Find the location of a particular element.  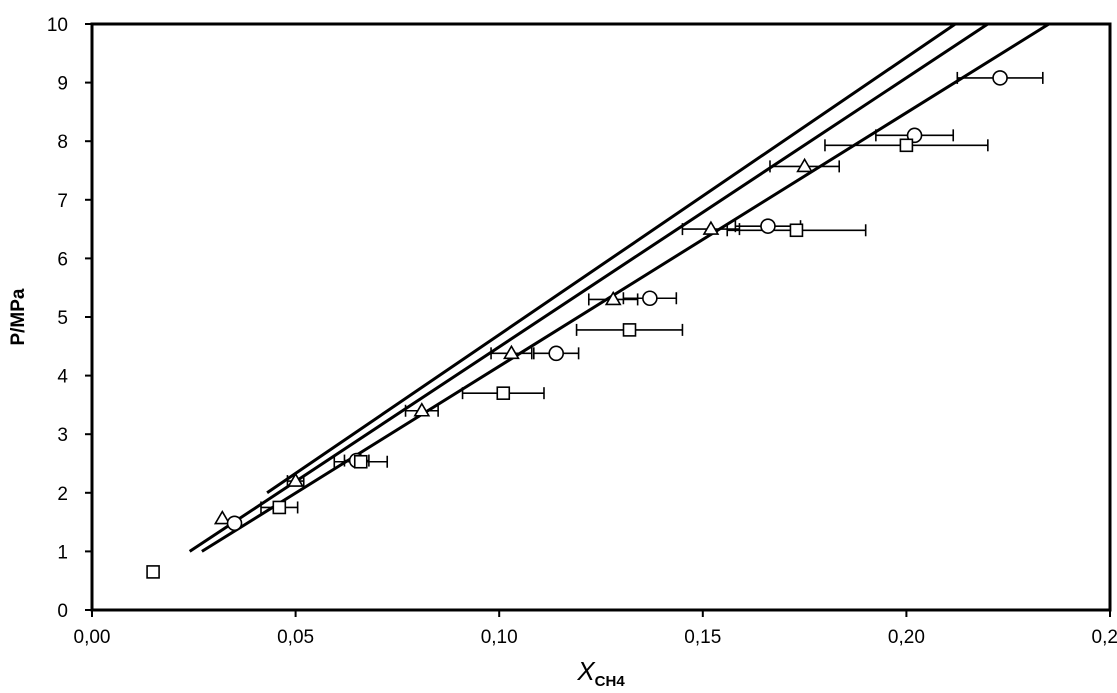

y-tick-label: 1 is located at coordinates (62, 552).